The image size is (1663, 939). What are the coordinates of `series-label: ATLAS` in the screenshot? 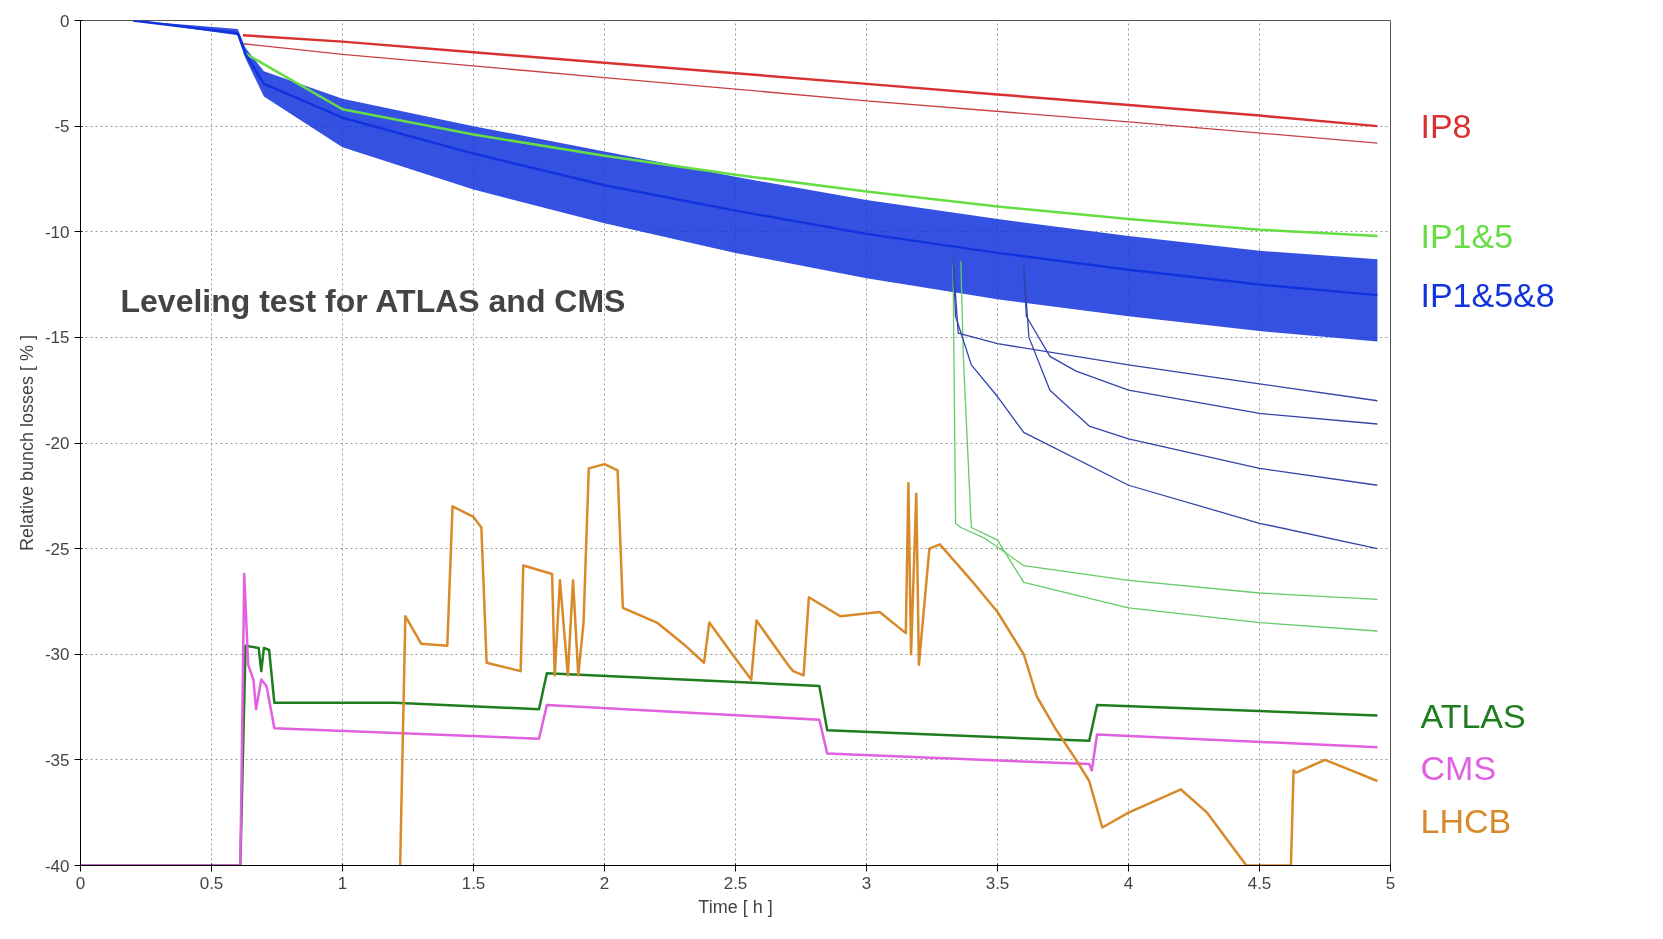 It's located at (1473, 715).